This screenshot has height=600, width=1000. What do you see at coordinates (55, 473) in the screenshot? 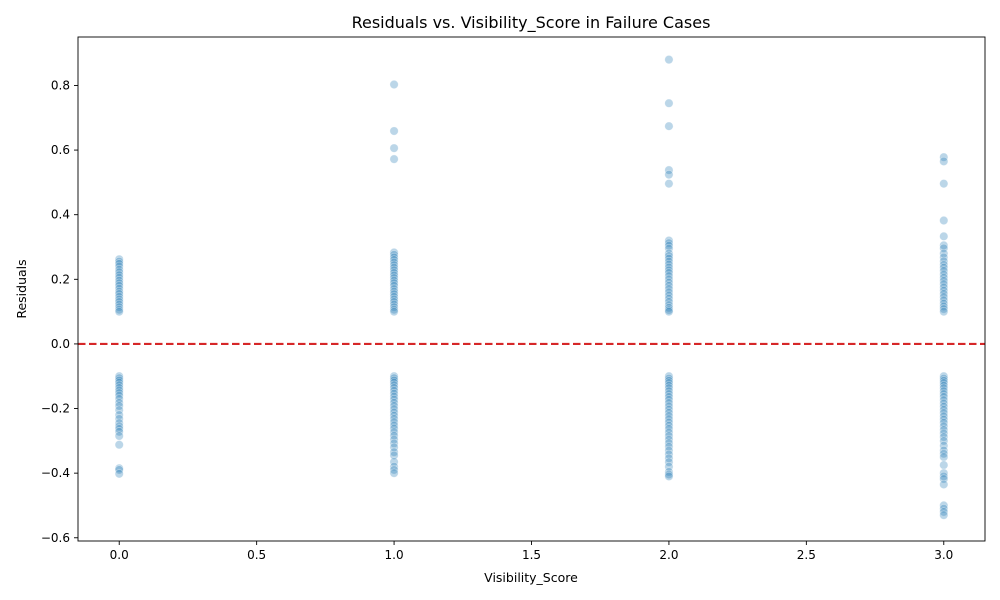
I see `y-tick-label: −0.4` at bounding box center [55, 473].